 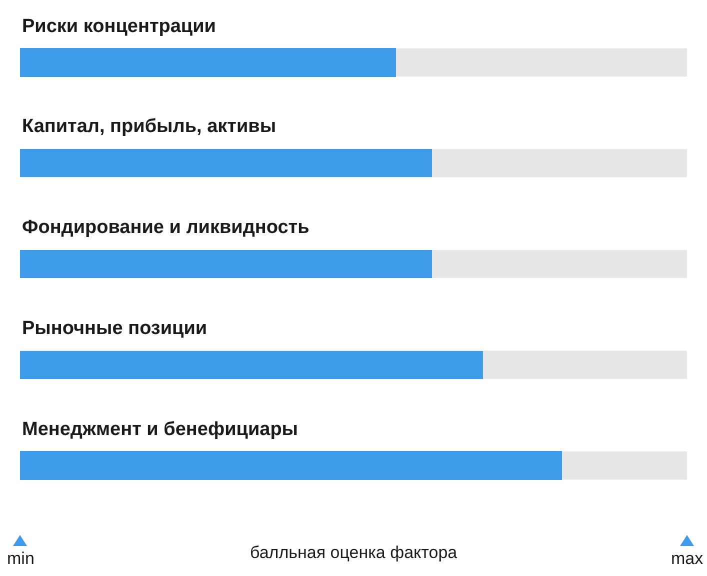 I want to click on y-tick-label: Фондирование и ликвидность, so click(x=166, y=227).